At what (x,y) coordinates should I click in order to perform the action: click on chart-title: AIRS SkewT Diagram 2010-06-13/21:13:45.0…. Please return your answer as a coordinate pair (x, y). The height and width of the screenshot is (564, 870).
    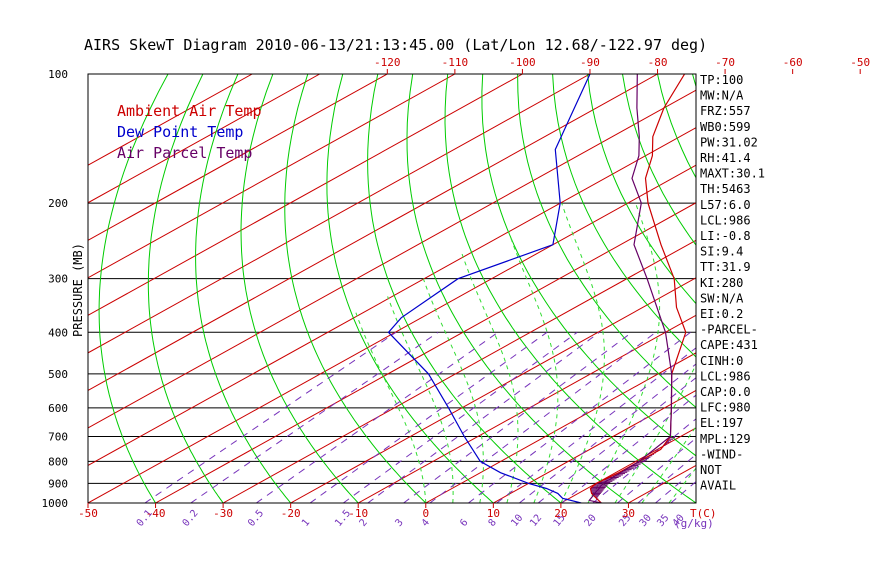
    Looking at the image, I should click on (395, 45).